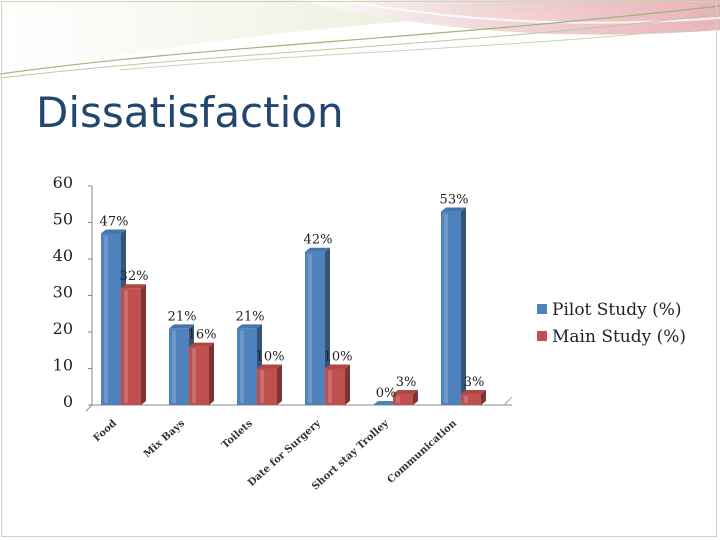  Describe the element at coordinates (105, 431) in the screenshot. I see `category-label: Food` at that location.